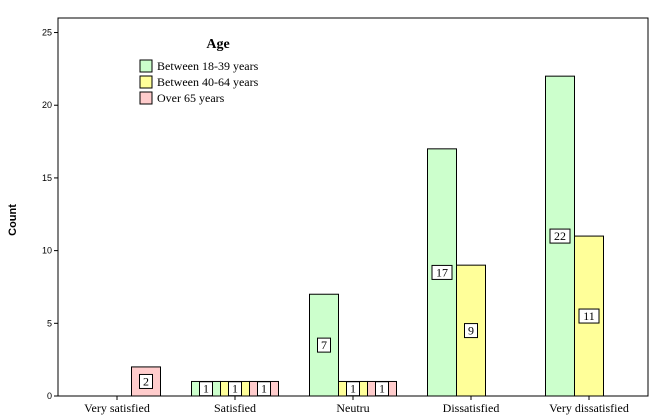  What do you see at coordinates (47, 251) in the screenshot?
I see `y-tick-label: 10` at bounding box center [47, 251].